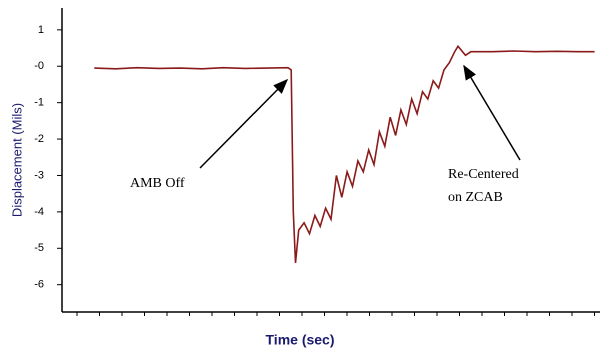 Image resolution: width=600 pixels, height=352 pixels. I want to click on annotation: Re-Centered, so click(483, 174).